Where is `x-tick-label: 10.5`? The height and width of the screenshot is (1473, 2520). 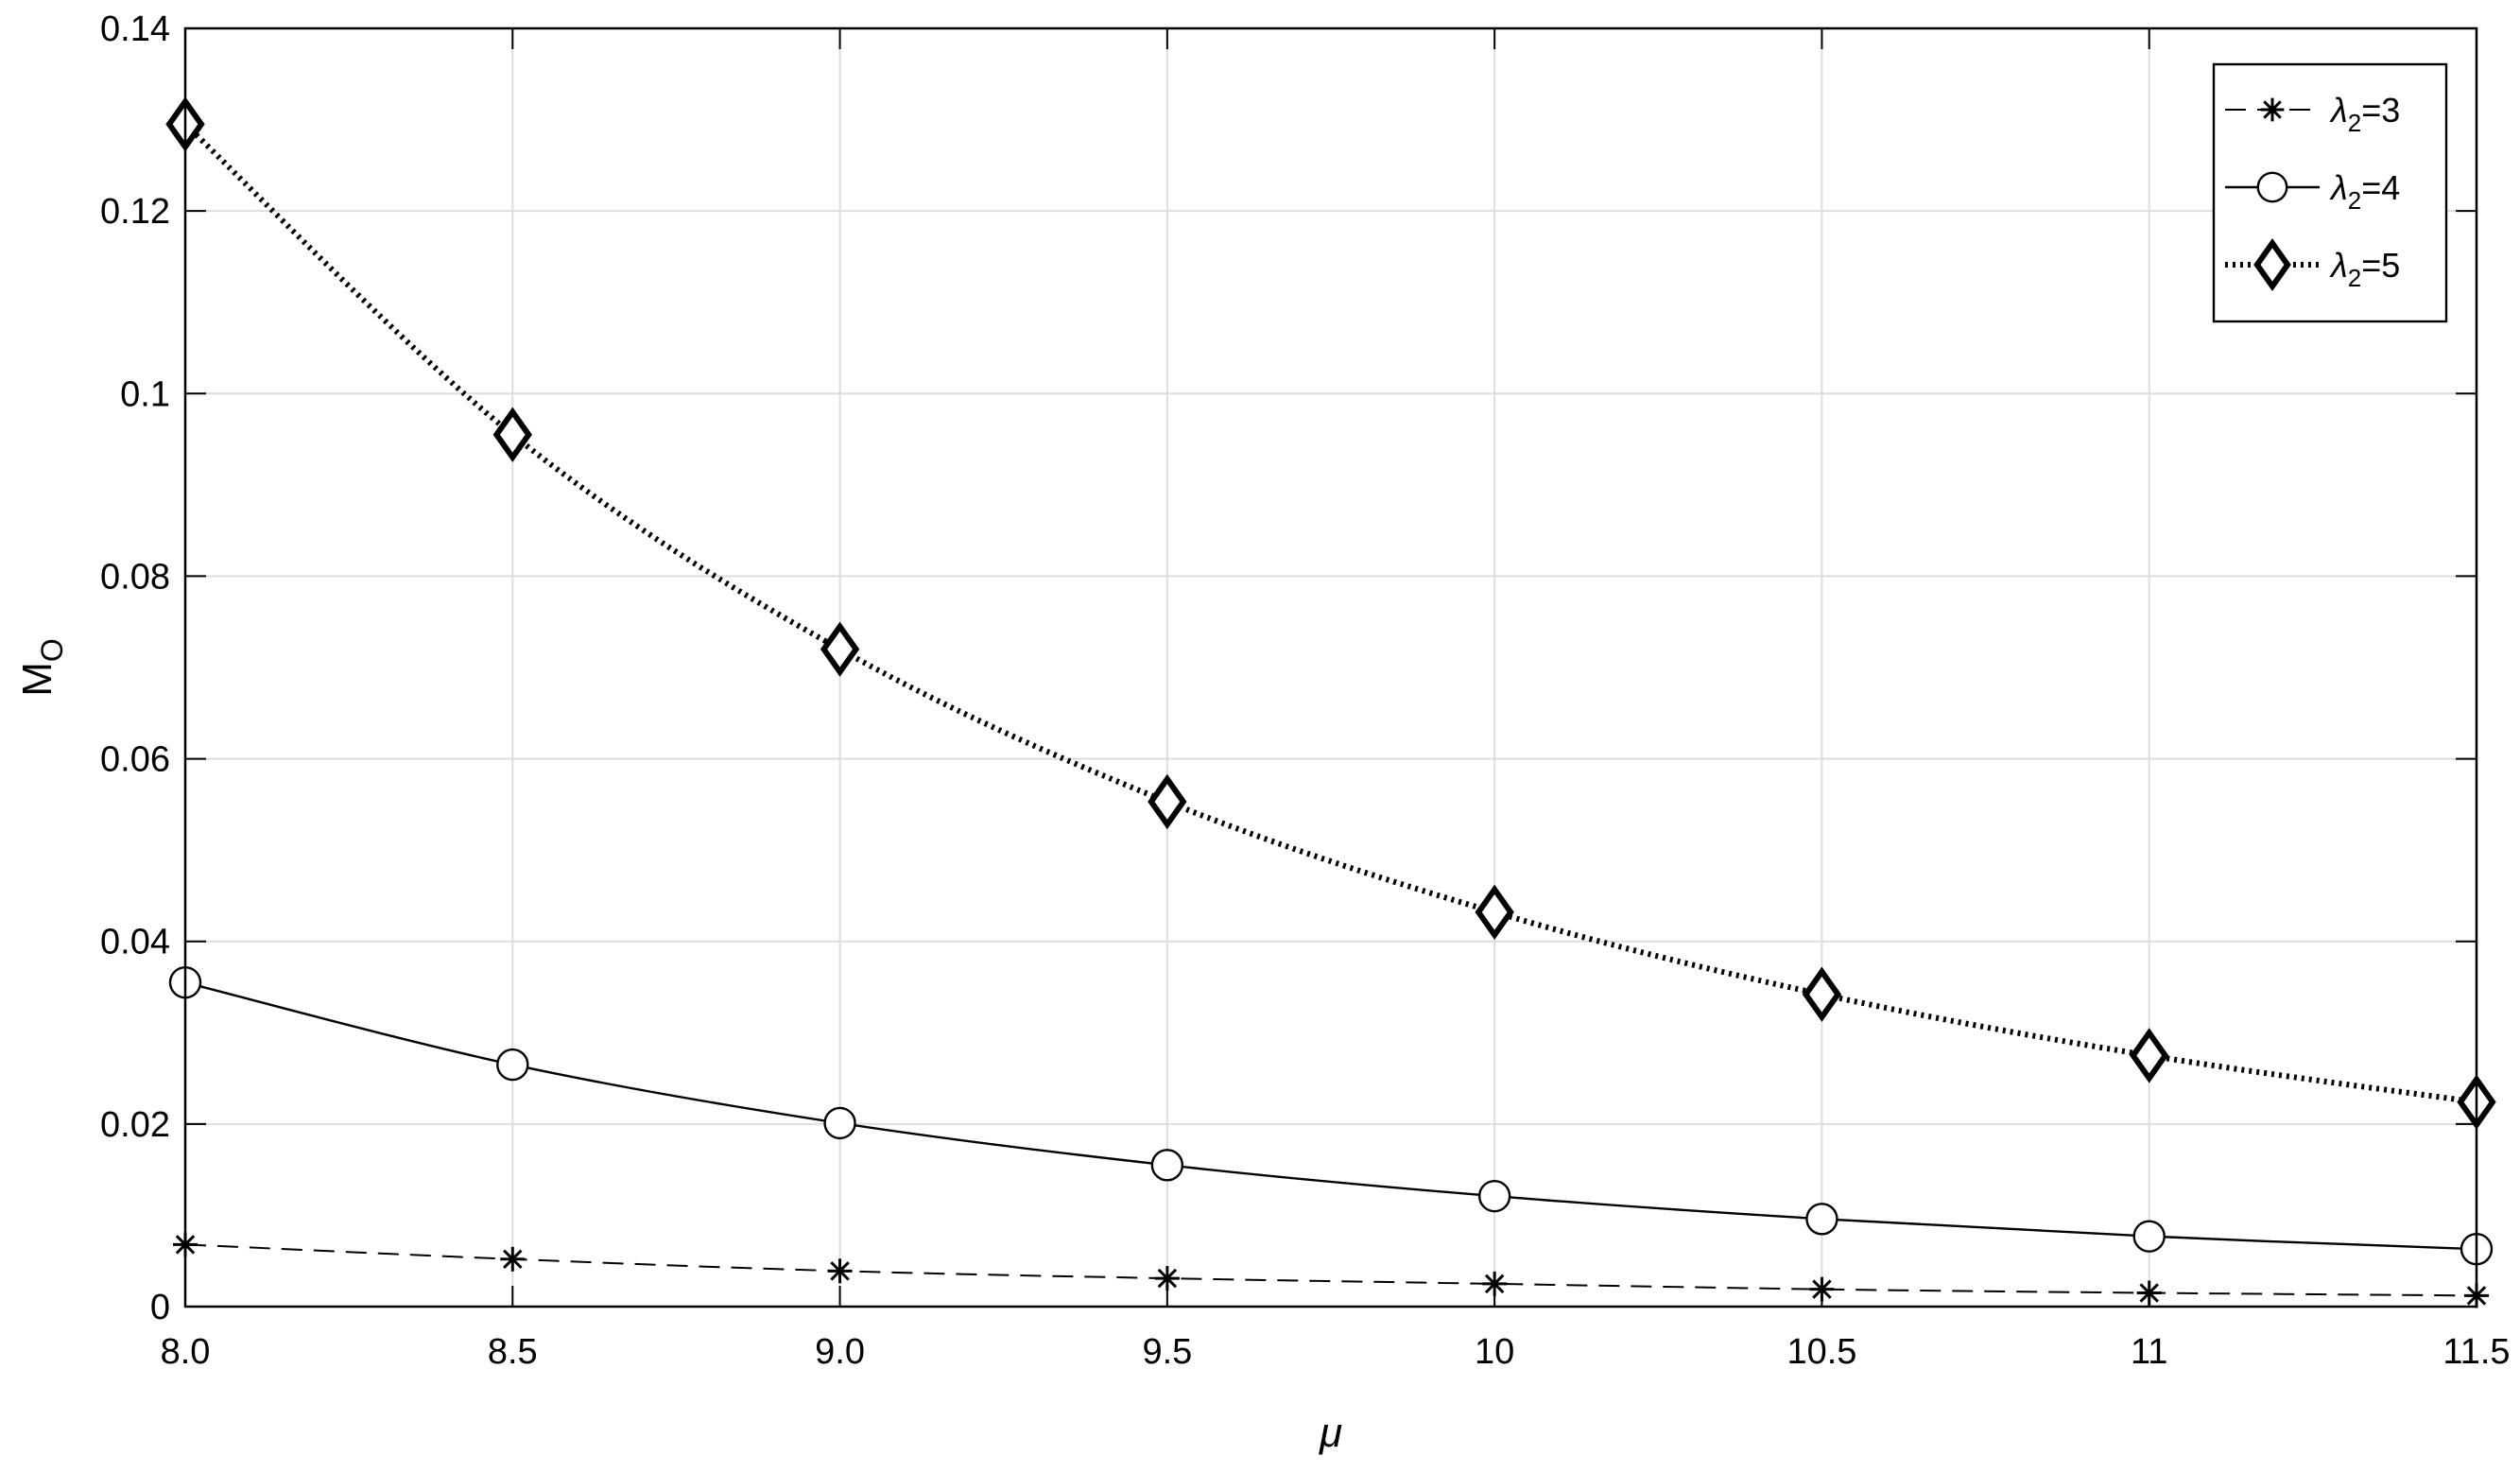 x-tick-label: 10.5 is located at coordinates (1821, 1352).